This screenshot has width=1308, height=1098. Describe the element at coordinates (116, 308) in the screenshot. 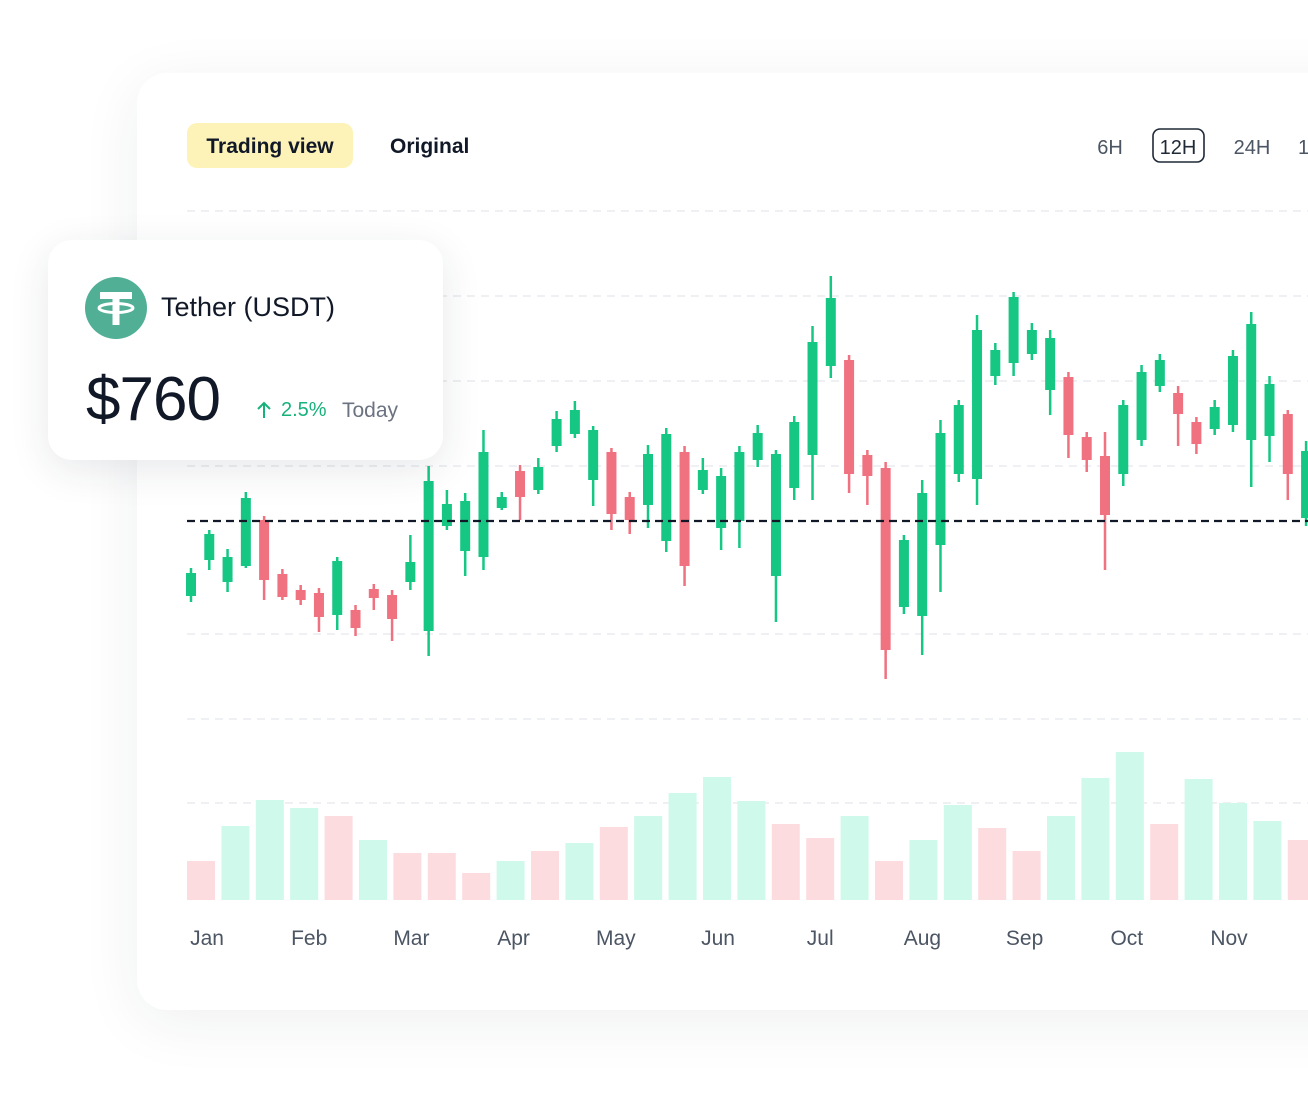

I see `token-icon` at that location.